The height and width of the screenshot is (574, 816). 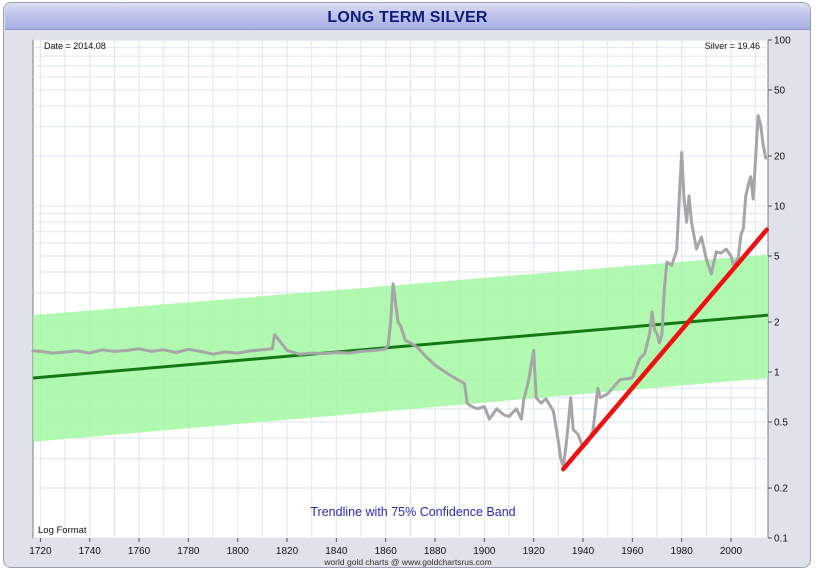 What do you see at coordinates (412, 512) in the screenshot?
I see `band-annotation: Trendline with 75% Confidence Band` at bounding box center [412, 512].